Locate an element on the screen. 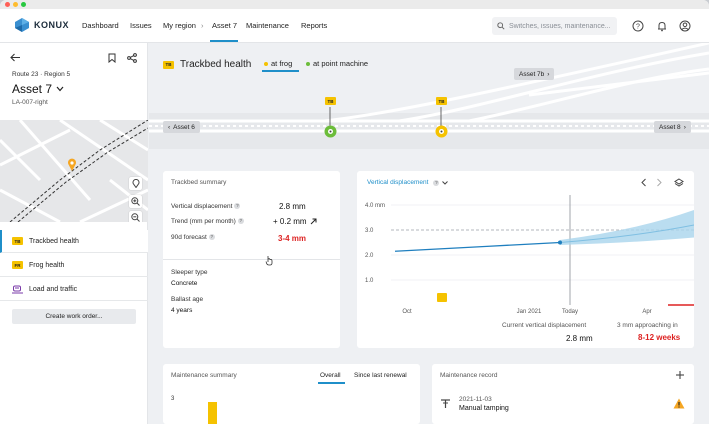 The image size is (709, 424). asset-link-label: Asset 8 is located at coordinates (670, 127).